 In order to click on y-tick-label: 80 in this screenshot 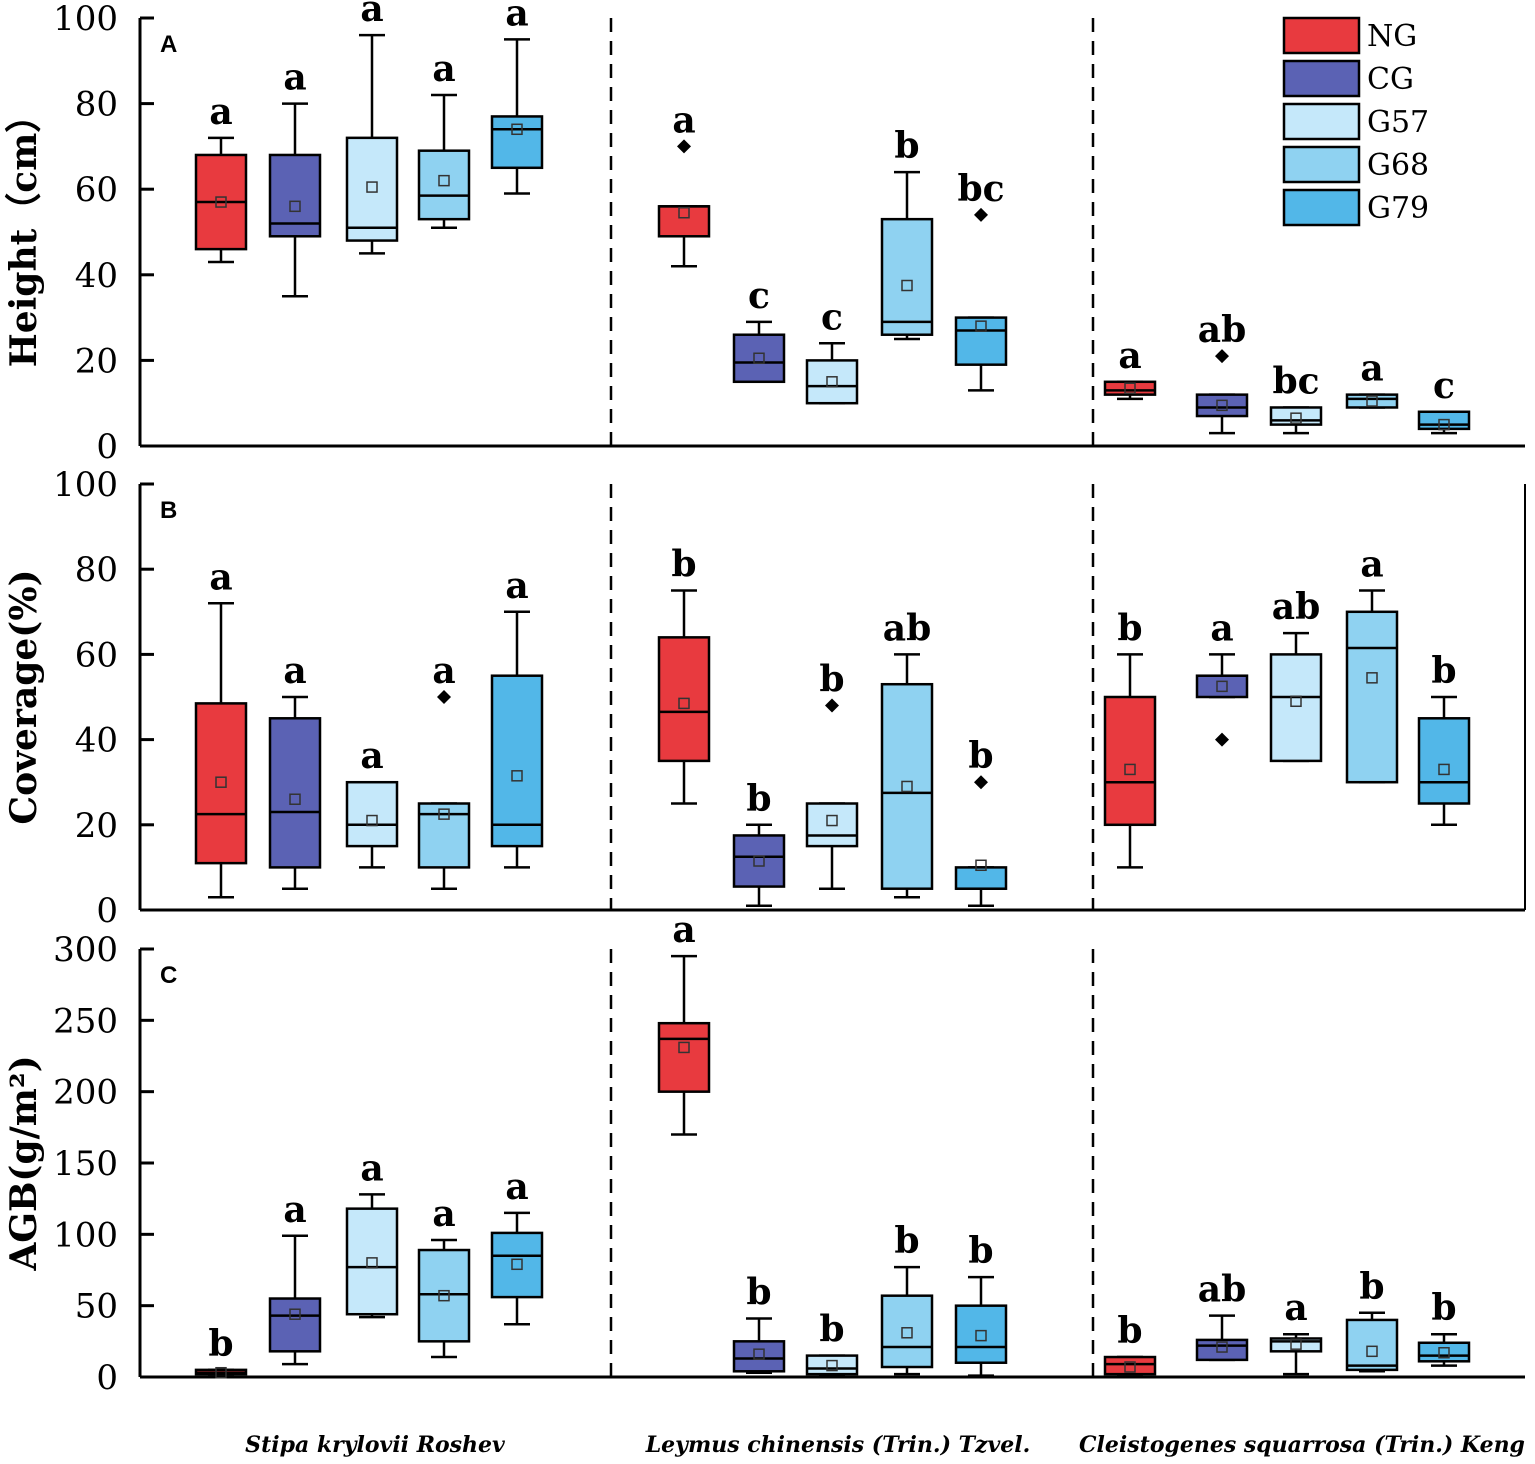, I will do `click(96, 105)`.